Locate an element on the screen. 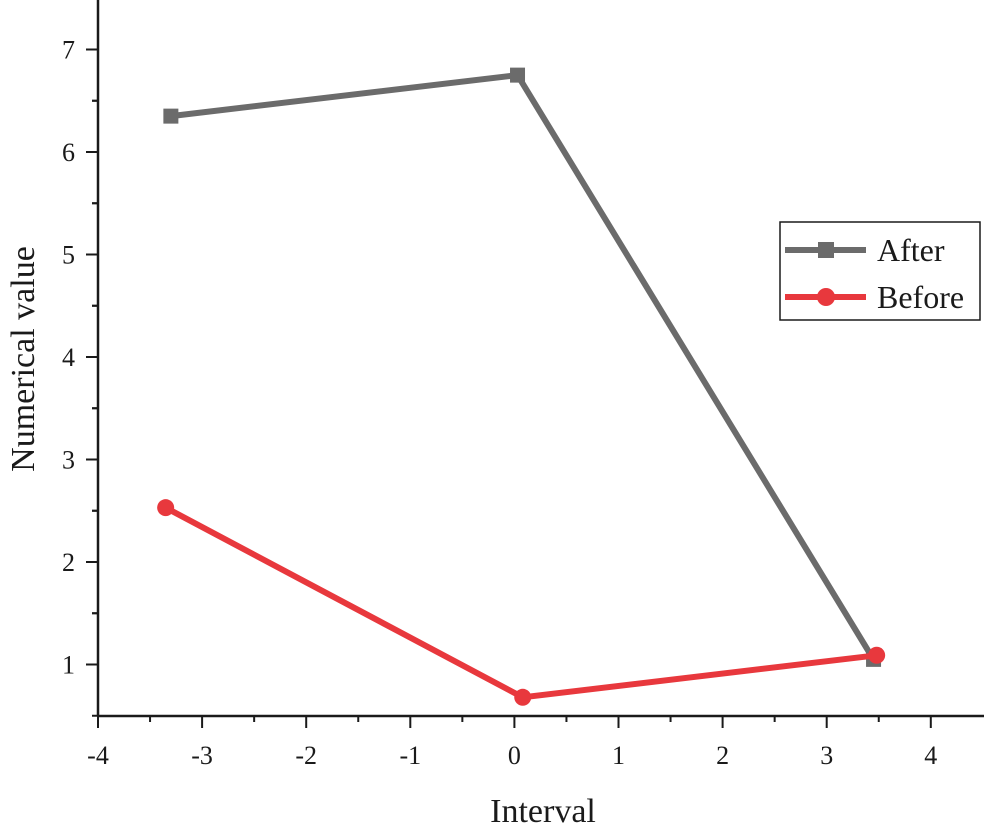 This screenshot has height=831, width=986. y-tick-label: 5 is located at coordinates (68, 255).